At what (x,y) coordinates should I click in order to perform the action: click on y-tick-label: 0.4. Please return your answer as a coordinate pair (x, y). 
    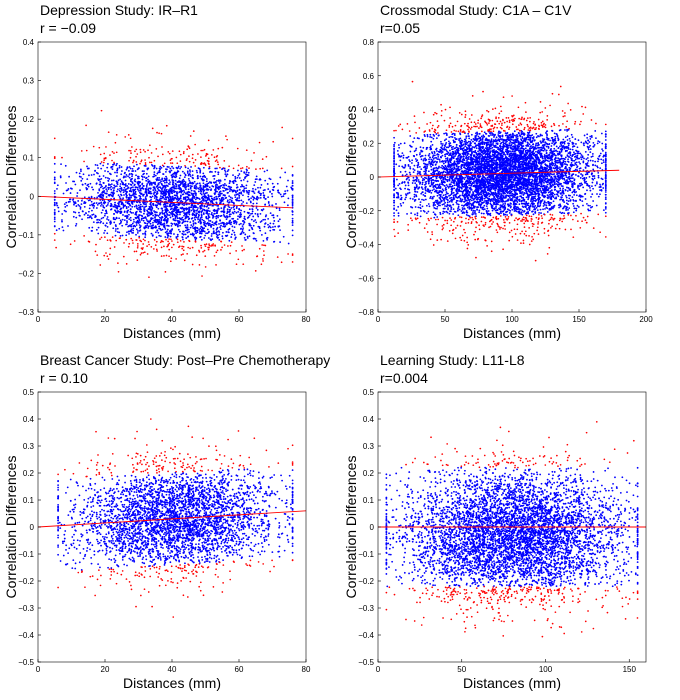
    Looking at the image, I should click on (29, 42).